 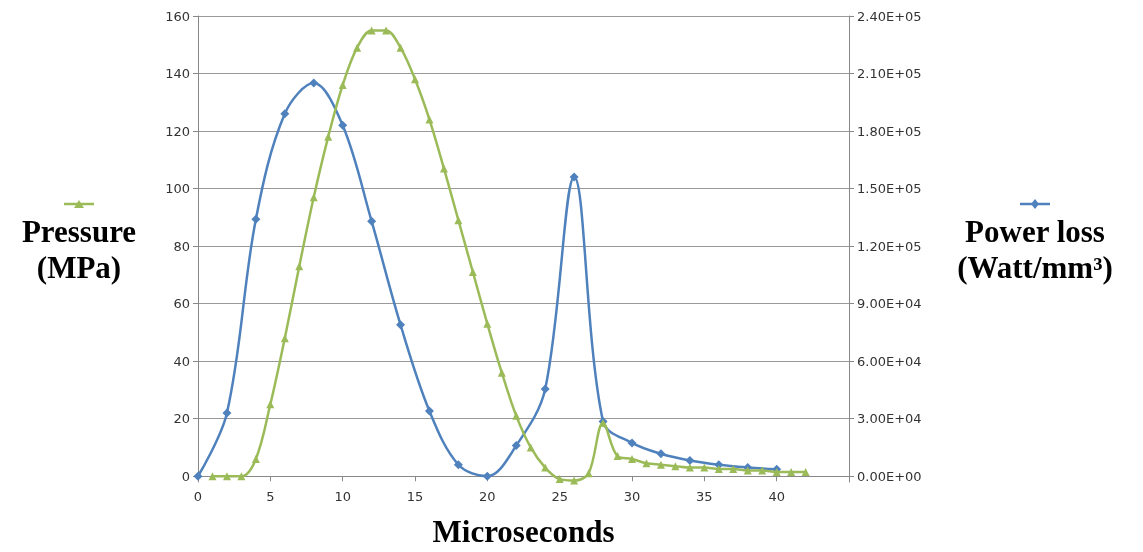 I want to click on y2-tick-label: 9.00E+04, so click(x=889, y=304).